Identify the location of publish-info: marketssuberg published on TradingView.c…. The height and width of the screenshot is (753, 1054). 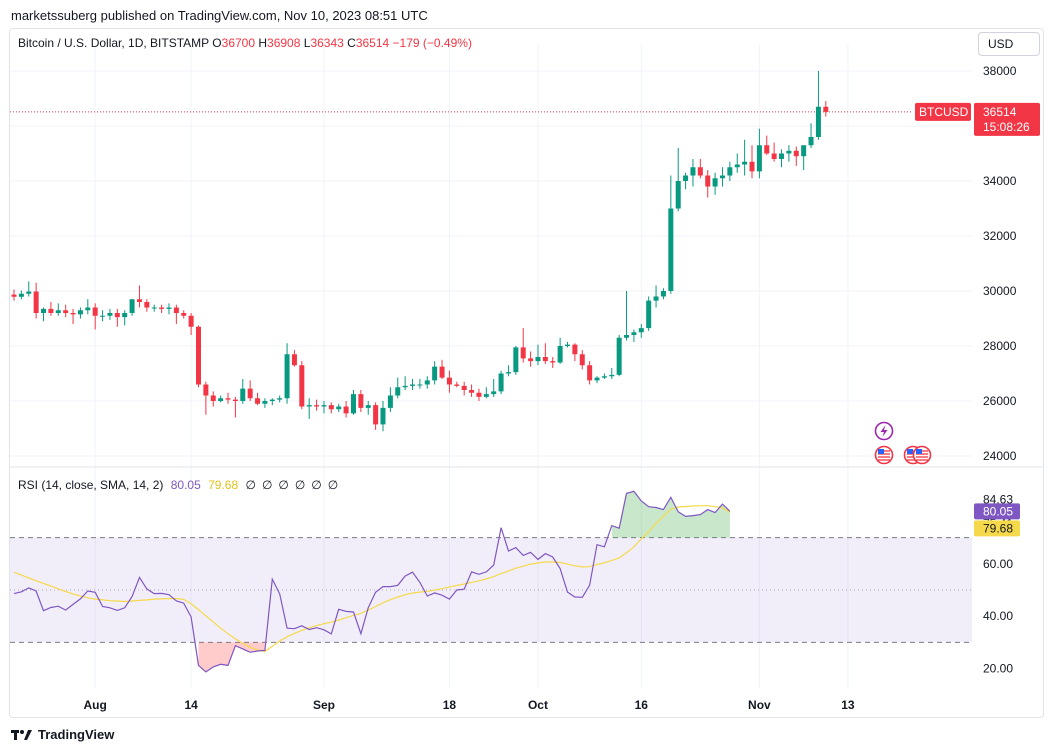
(219, 15).